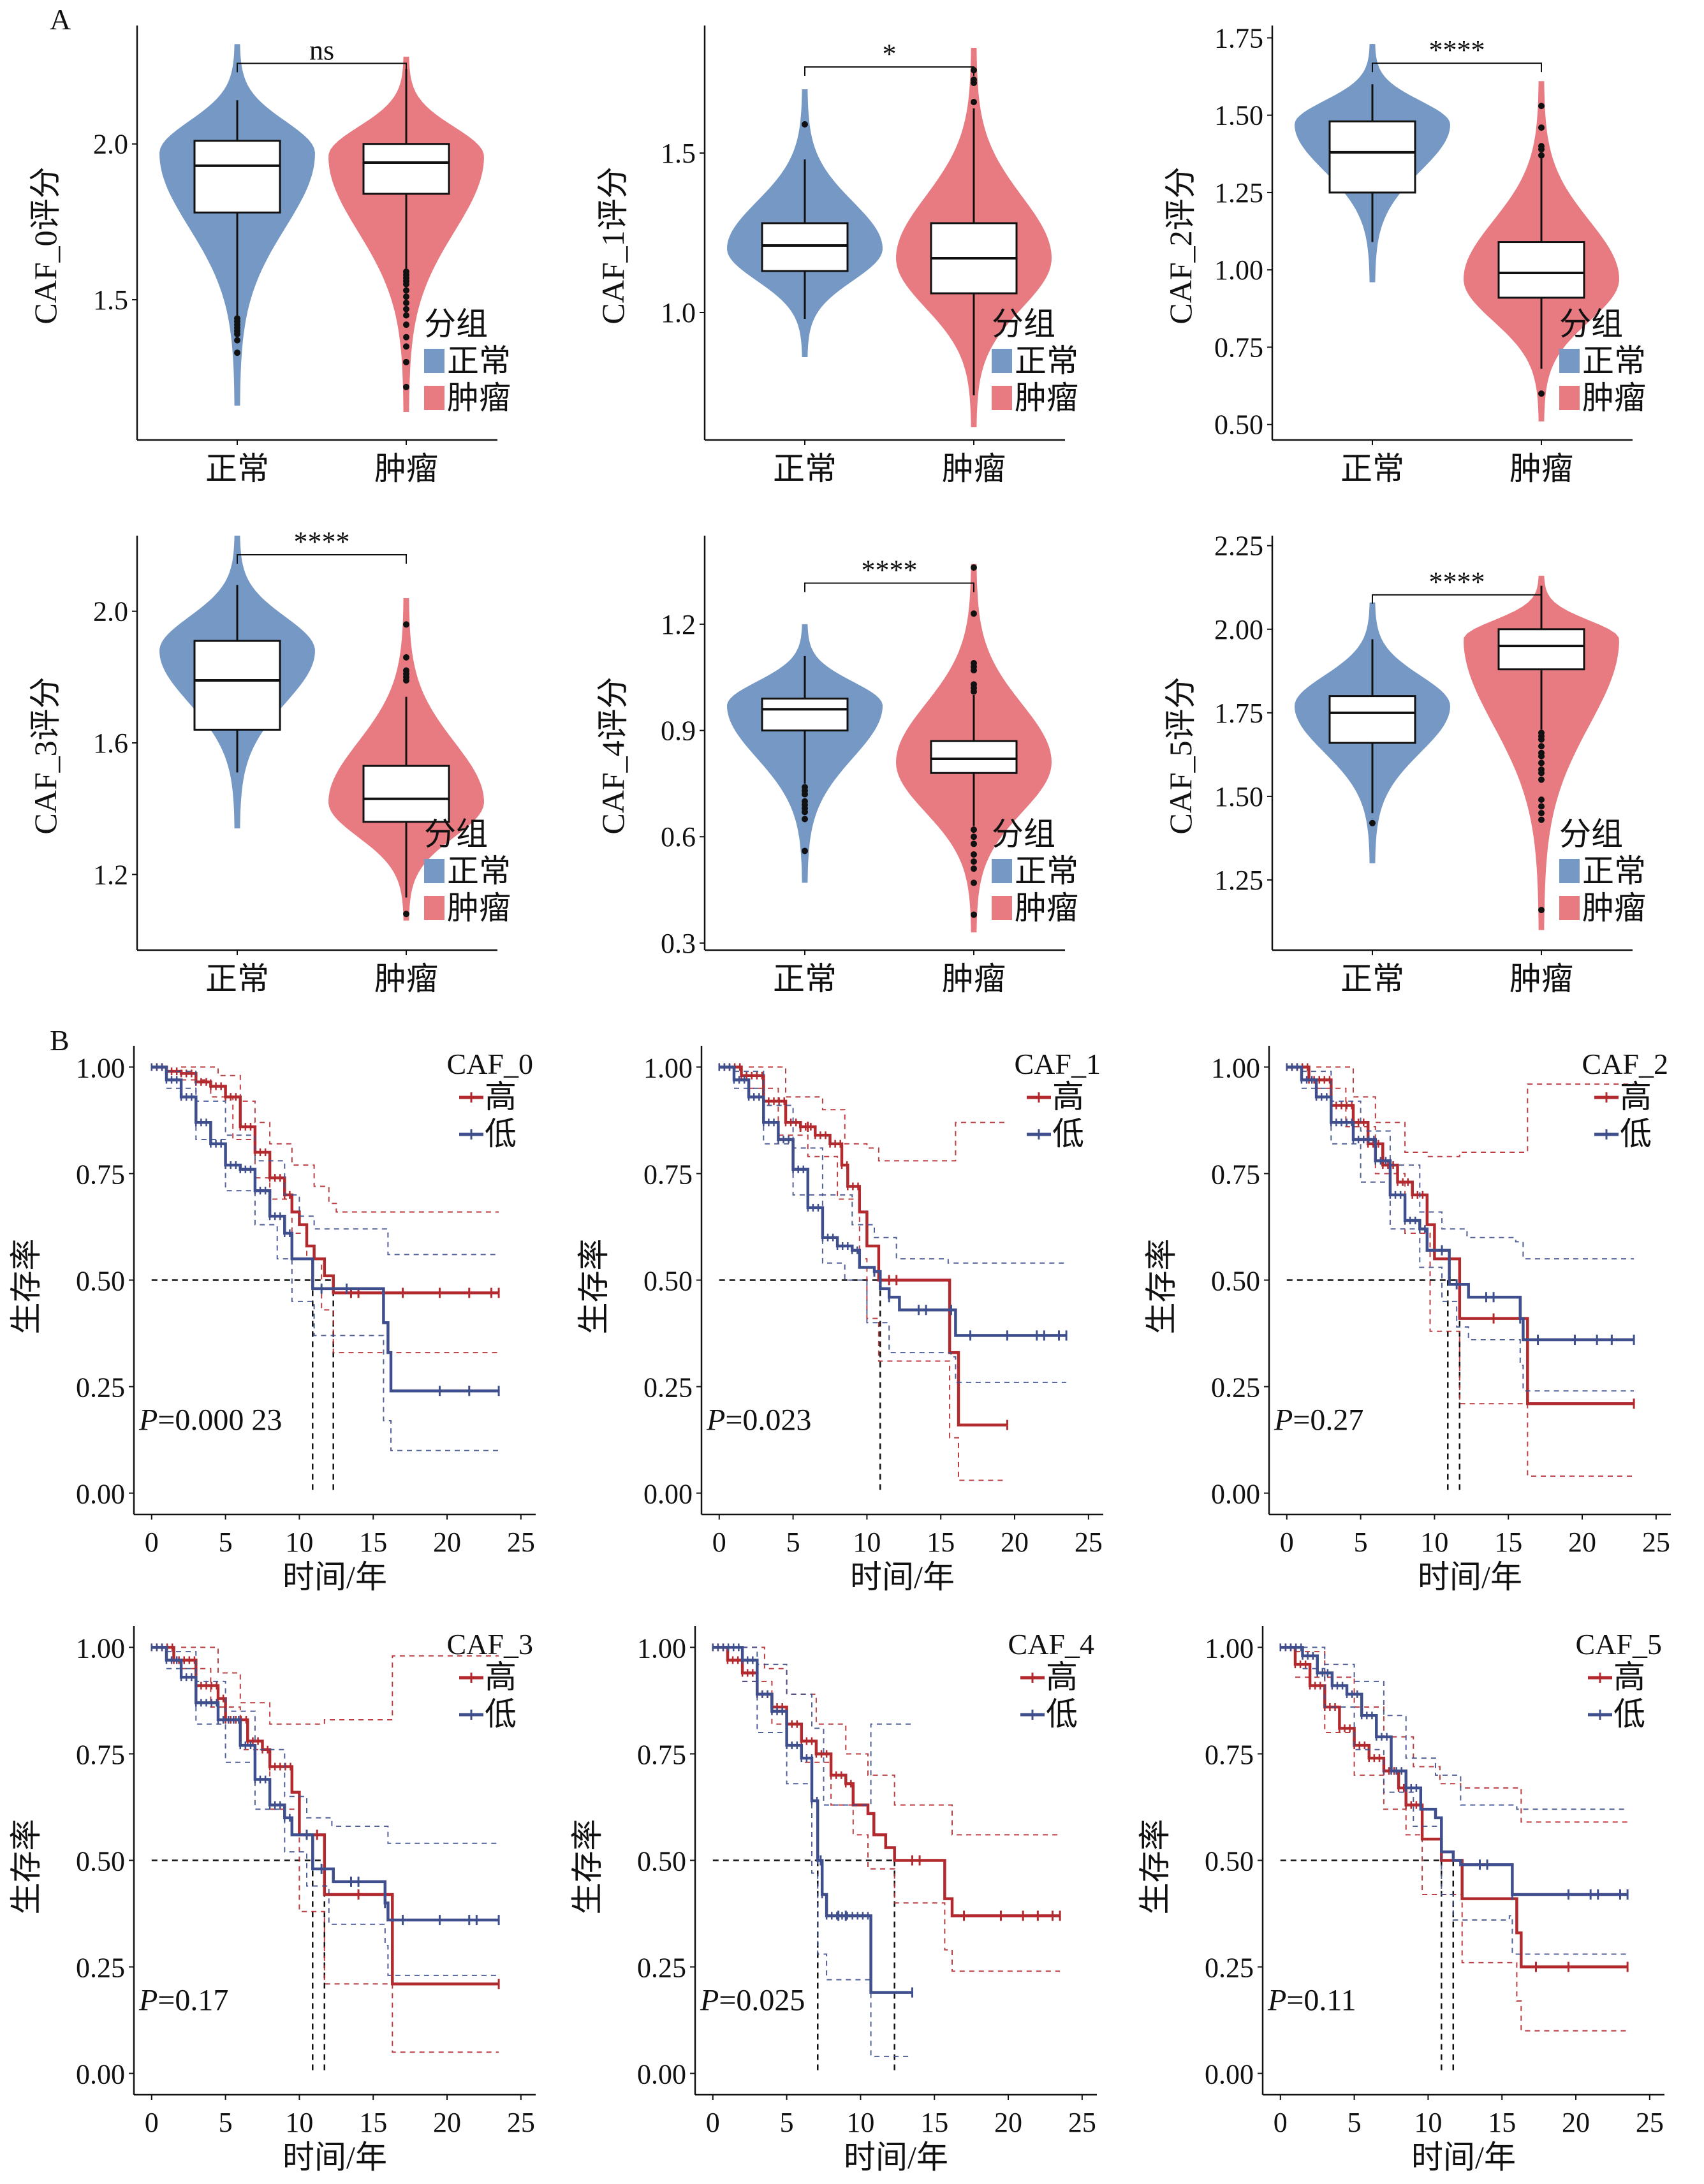 The image size is (1704, 2184). I want to click on y-axis-label: CAF_3评分, so click(45, 756).